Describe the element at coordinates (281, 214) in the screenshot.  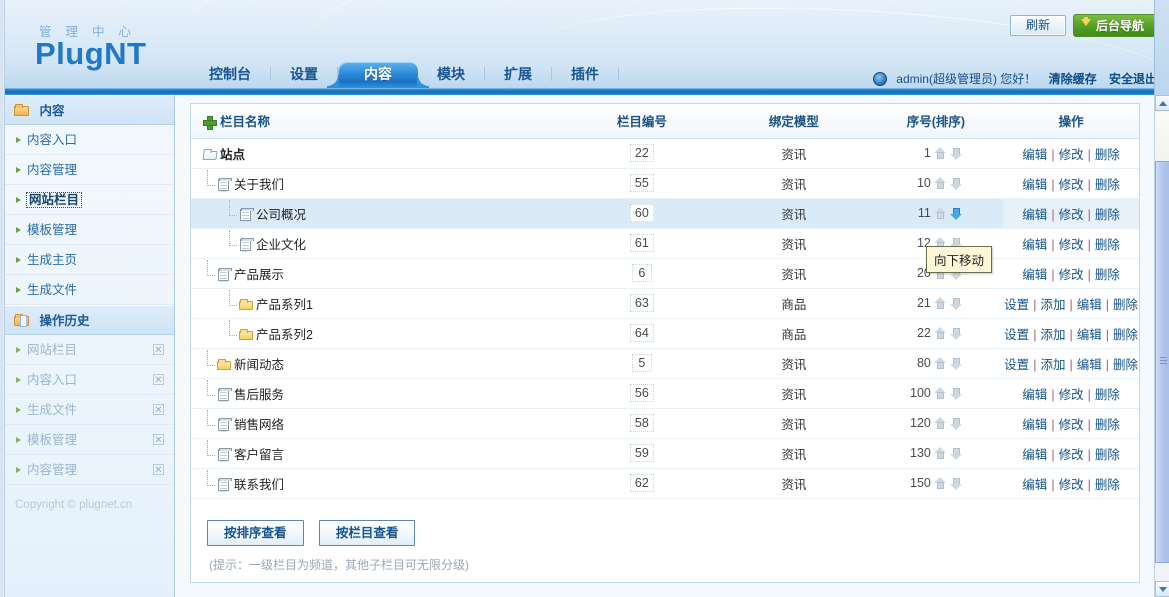
I see `column-name-label: 公司概况` at that location.